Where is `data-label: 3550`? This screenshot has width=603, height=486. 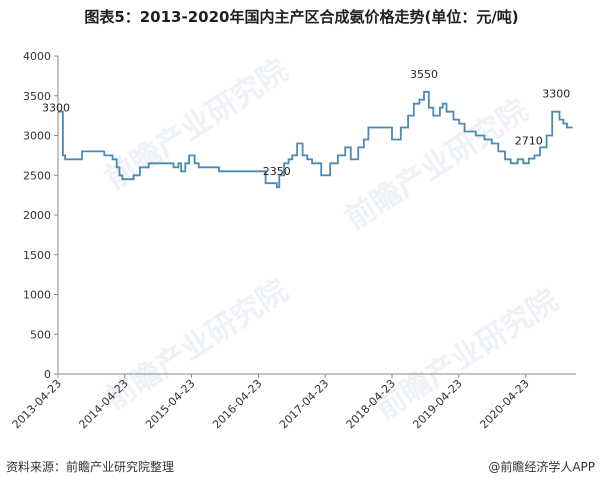 data-label: 3550 is located at coordinates (424, 74).